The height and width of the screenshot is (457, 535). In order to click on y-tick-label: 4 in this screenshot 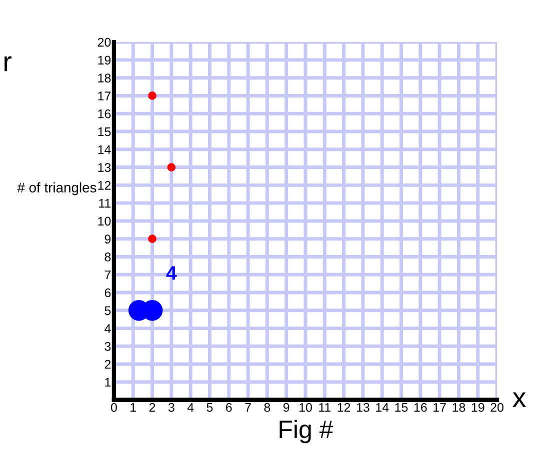, I will do `click(107, 328)`.